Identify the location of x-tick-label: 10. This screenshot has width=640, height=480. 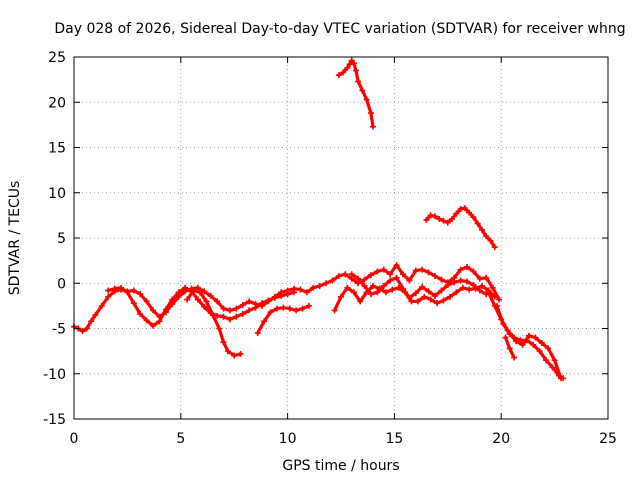
(288, 439).